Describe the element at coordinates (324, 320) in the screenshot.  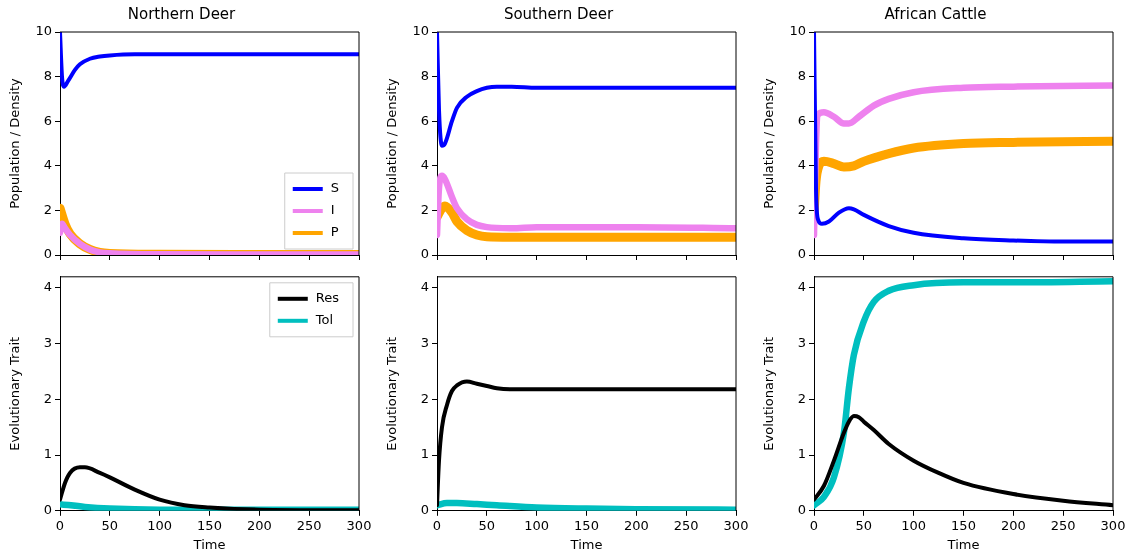
I see `legend-label: Tol` at that location.